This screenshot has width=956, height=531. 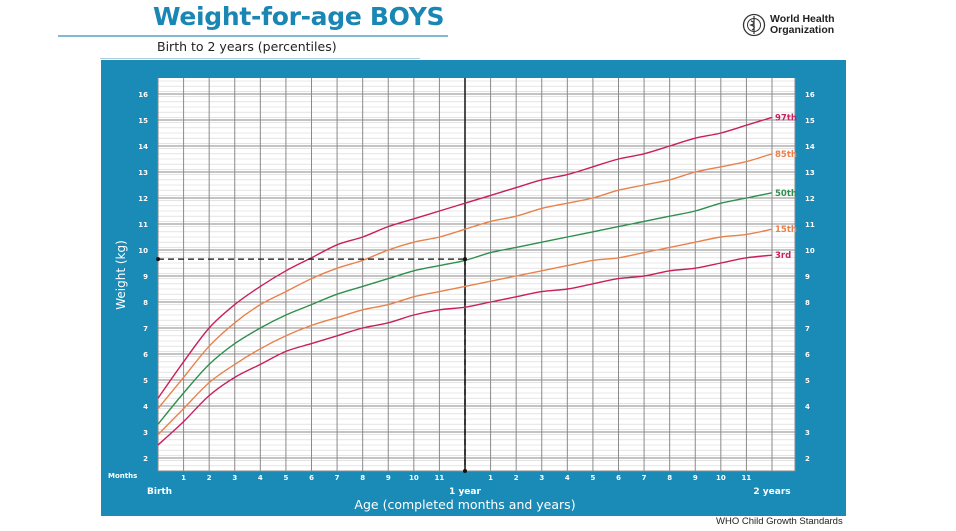 What do you see at coordinates (159, 492) in the screenshot?
I see `x-milestone-birth: Birth` at bounding box center [159, 492].